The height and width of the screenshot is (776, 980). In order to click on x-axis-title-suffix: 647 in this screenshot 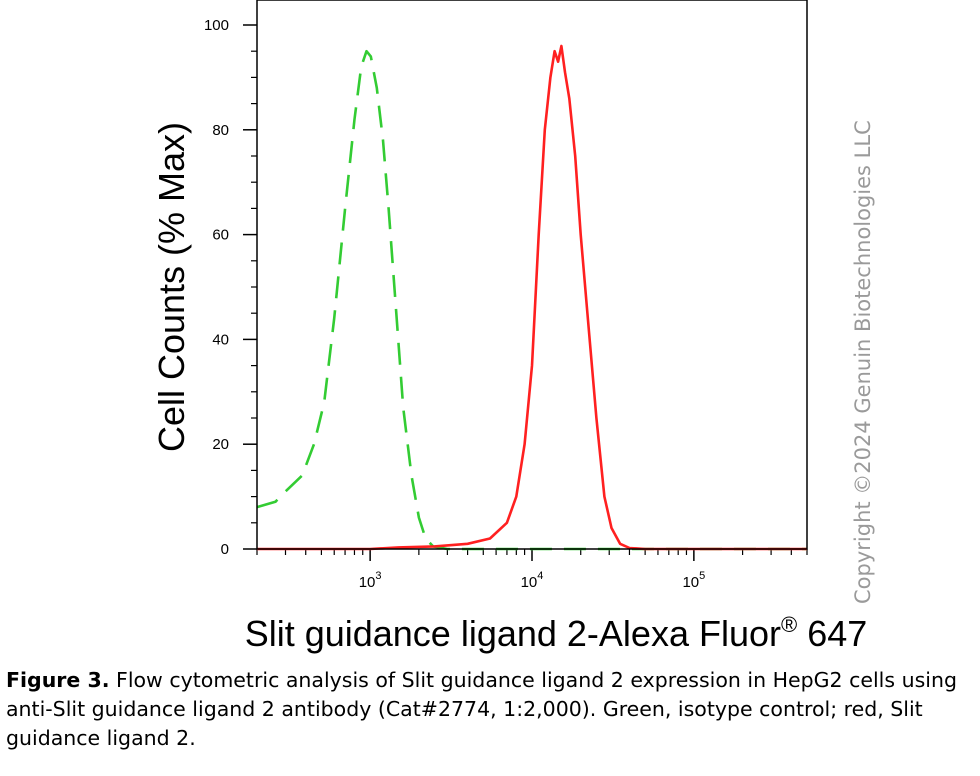, I will do `click(832, 633)`.